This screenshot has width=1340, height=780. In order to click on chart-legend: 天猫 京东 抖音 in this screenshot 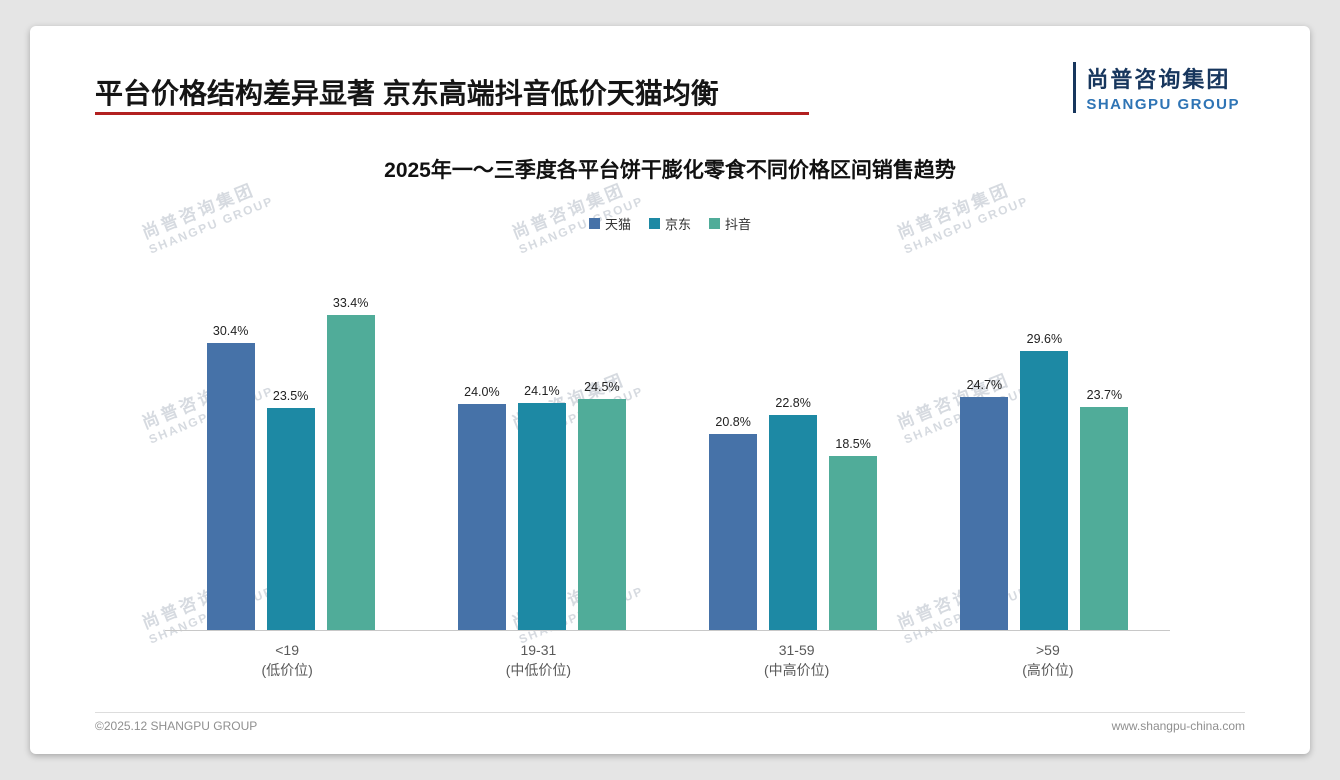, I will do `click(670, 223)`.